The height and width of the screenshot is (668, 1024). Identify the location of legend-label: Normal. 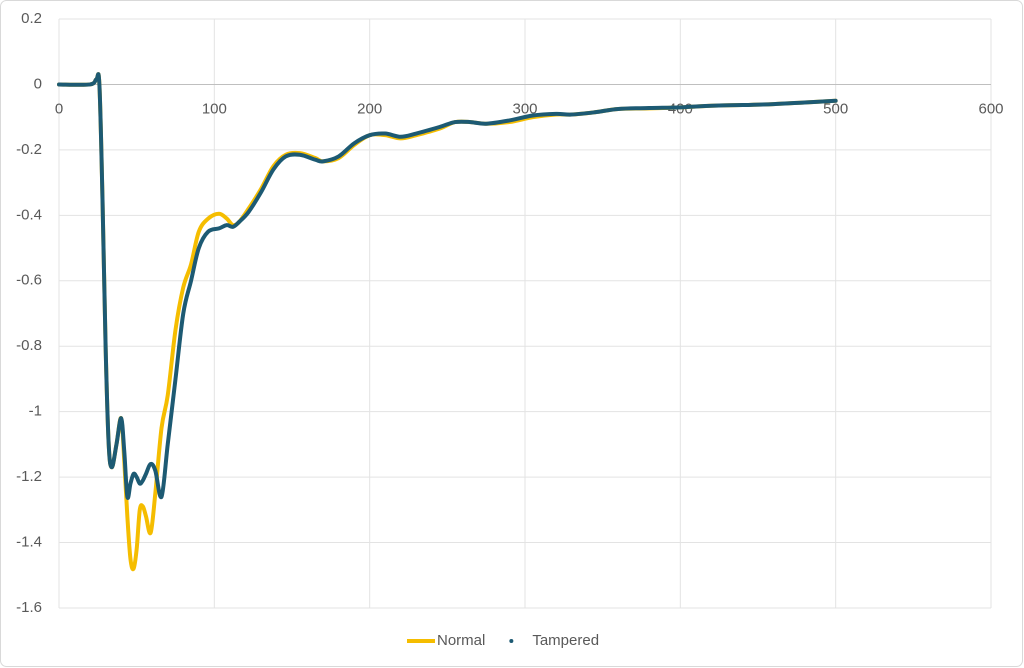
(461, 640).